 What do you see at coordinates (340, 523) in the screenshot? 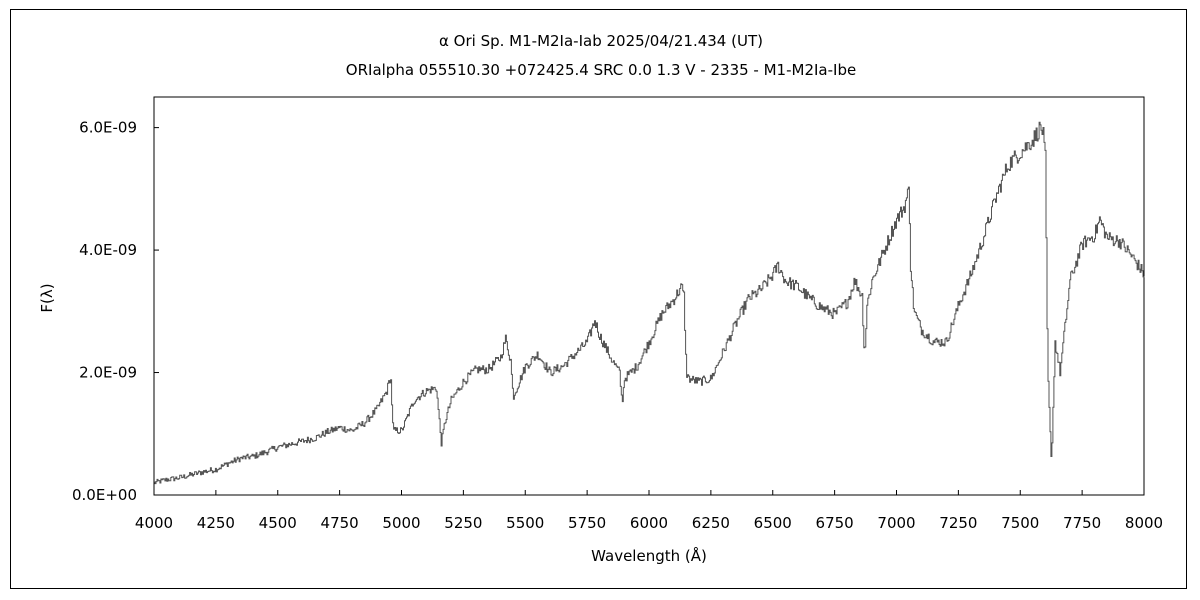
I see `x-tick-label: 4750` at bounding box center [340, 523].